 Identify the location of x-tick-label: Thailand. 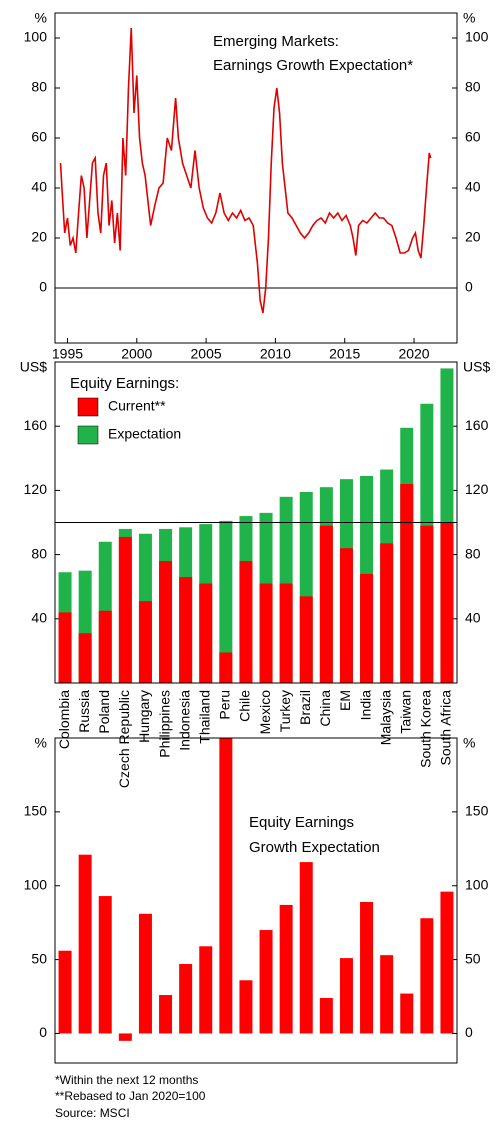
(204, 717).